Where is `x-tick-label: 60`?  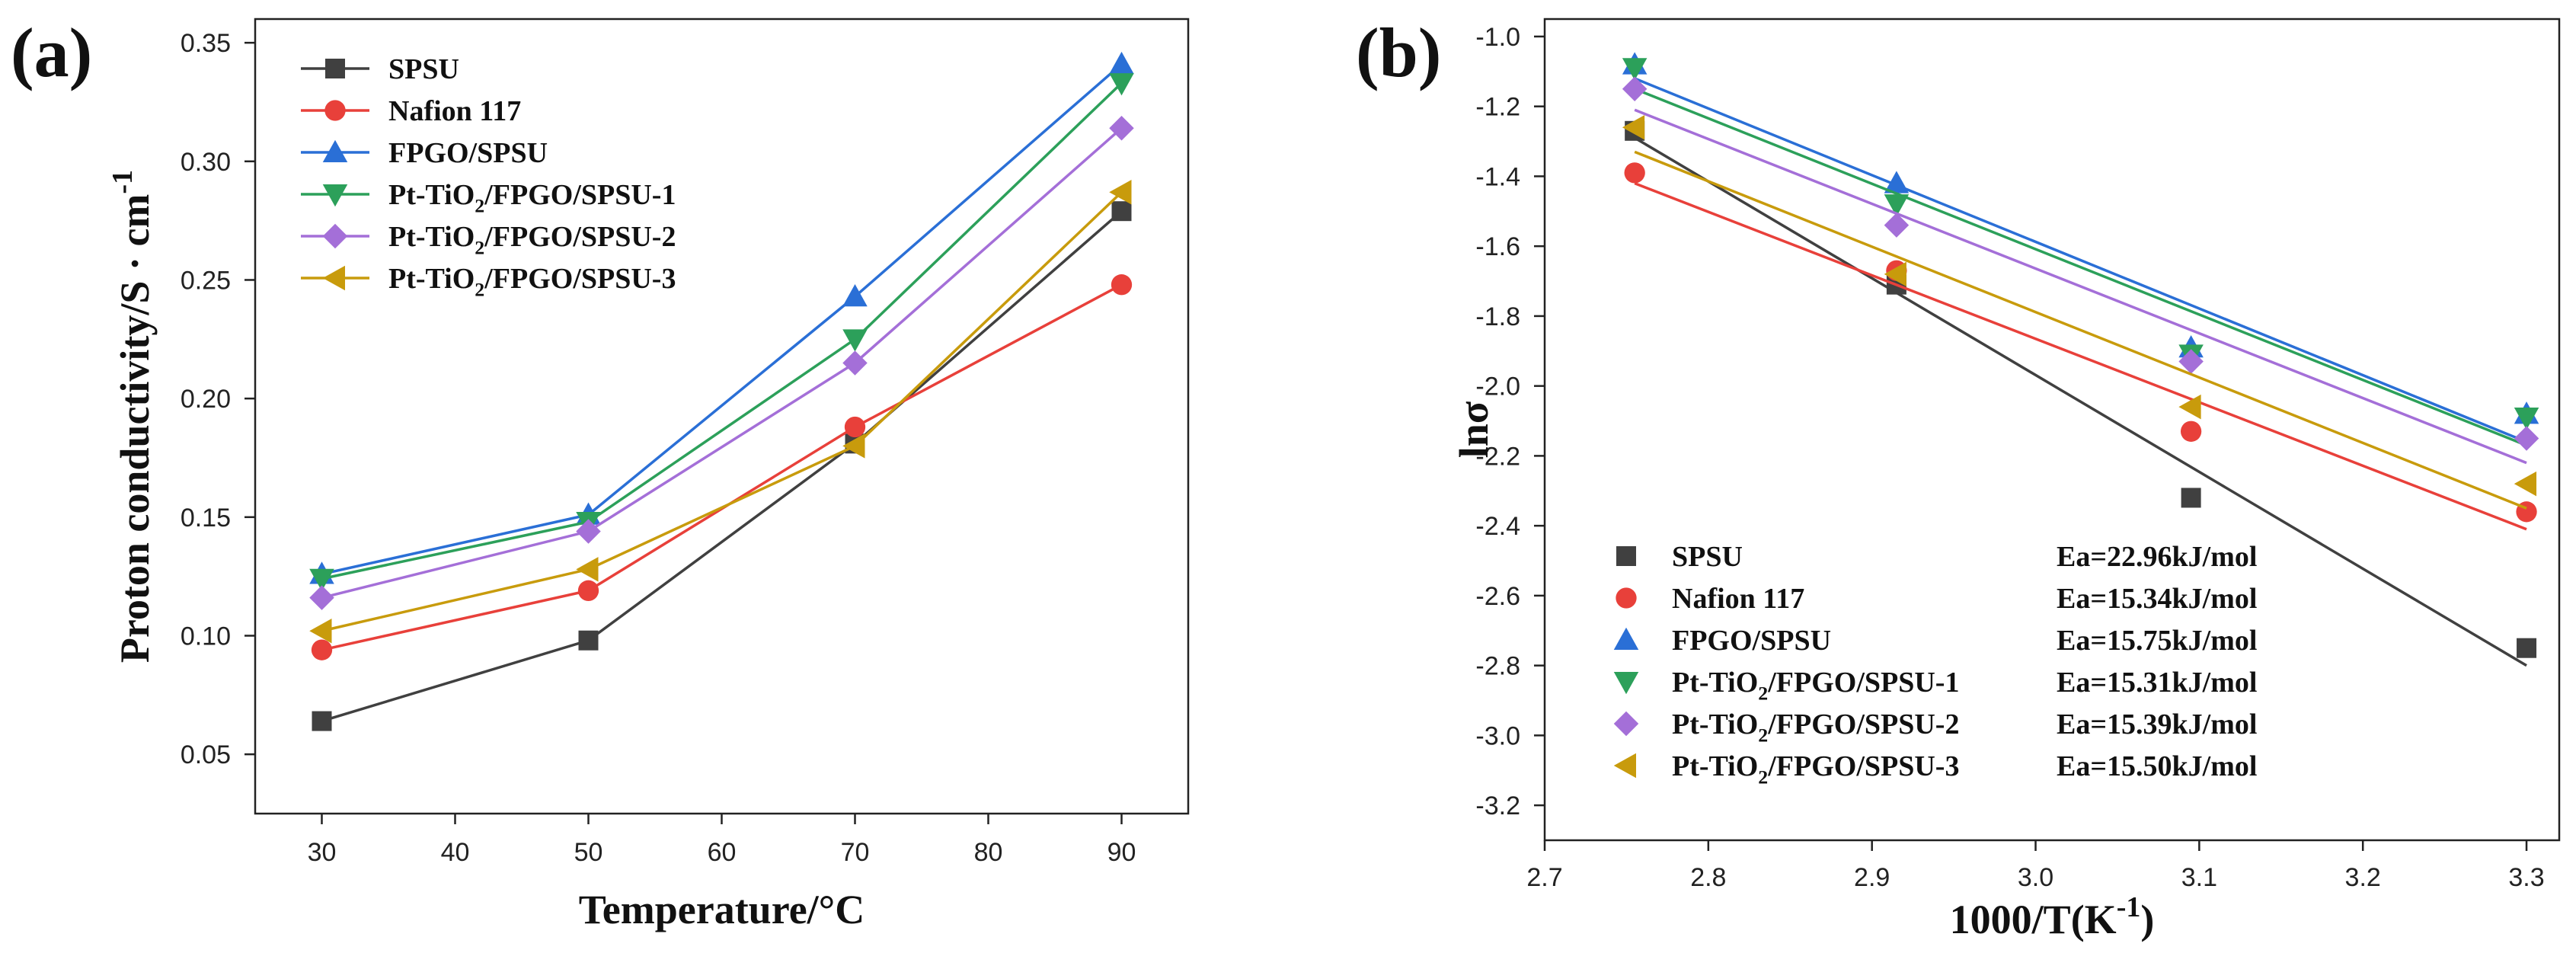
x-tick-label: 60 is located at coordinates (723, 852).